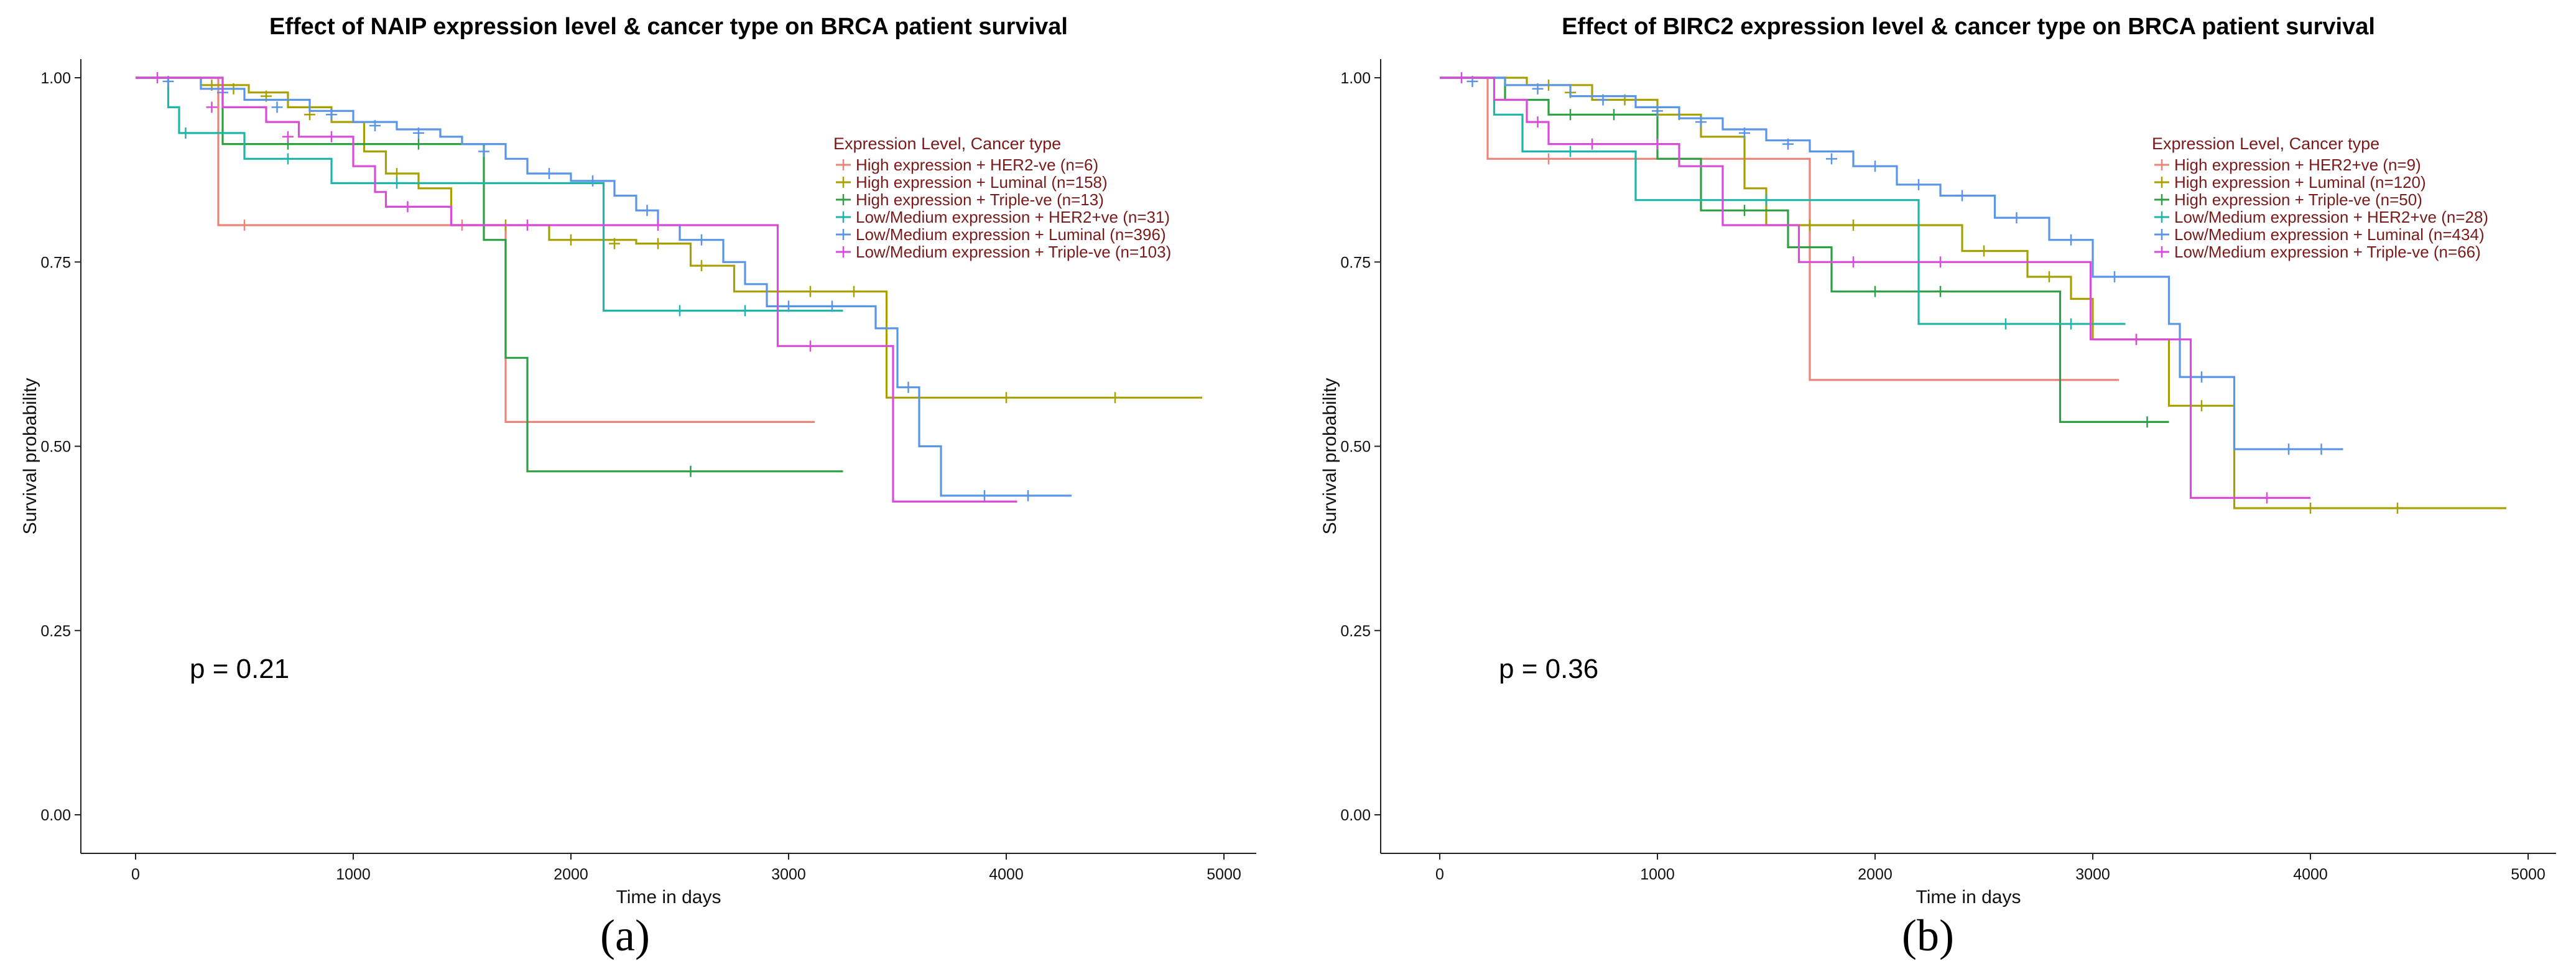  Describe the element at coordinates (2331, 217) in the screenshot. I see `legend-entry: Low/Medium expression + HER2+ve (n=28)` at that location.